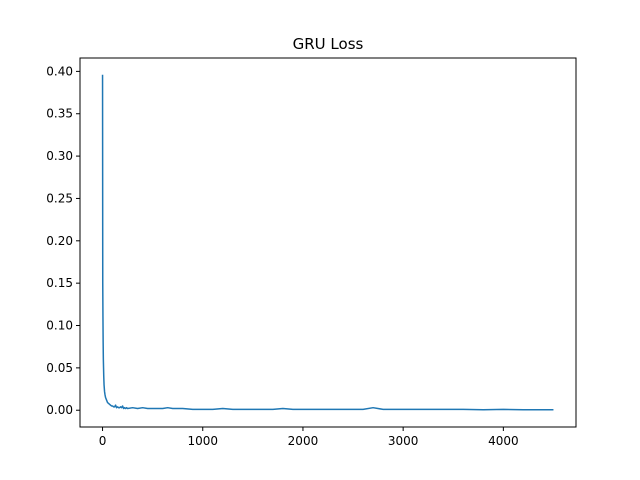 The height and width of the screenshot is (480, 640). What do you see at coordinates (103, 441) in the screenshot?
I see `x-tick-label: 0` at bounding box center [103, 441].